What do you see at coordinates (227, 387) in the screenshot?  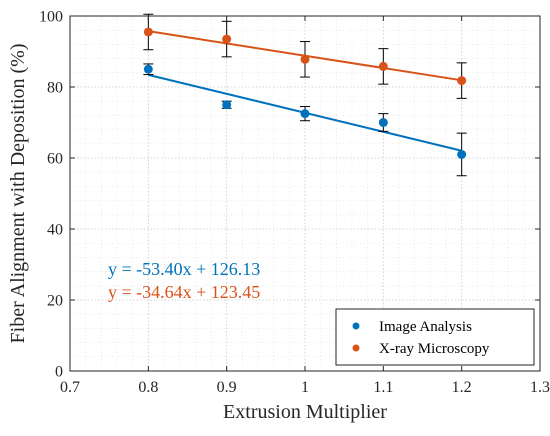 I see `x-tick-label: 0.9` at bounding box center [227, 387].